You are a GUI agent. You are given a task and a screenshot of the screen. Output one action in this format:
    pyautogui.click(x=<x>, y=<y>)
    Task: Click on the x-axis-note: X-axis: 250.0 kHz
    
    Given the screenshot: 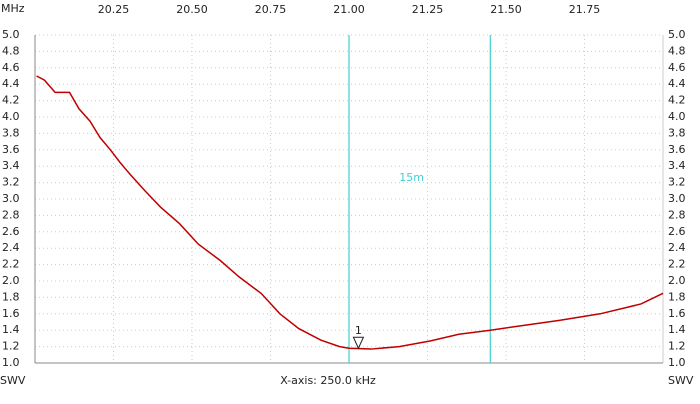 What is the action you would take?
    pyautogui.click(x=328, y=380)
    